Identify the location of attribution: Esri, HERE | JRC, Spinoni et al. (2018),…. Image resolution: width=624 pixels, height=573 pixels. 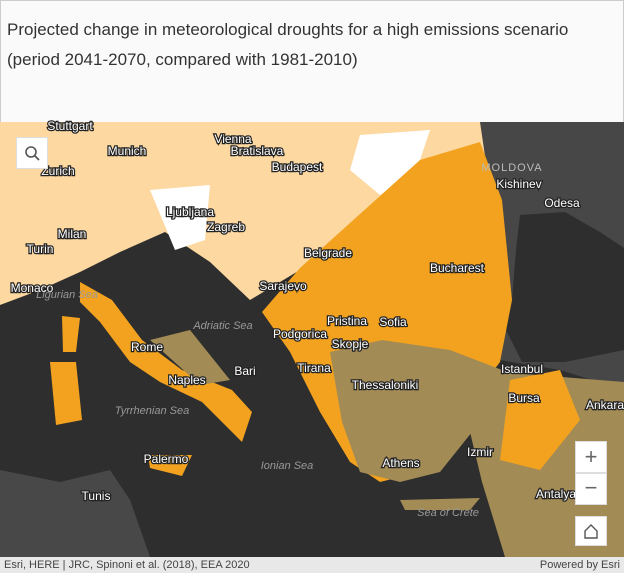
(127, 565).